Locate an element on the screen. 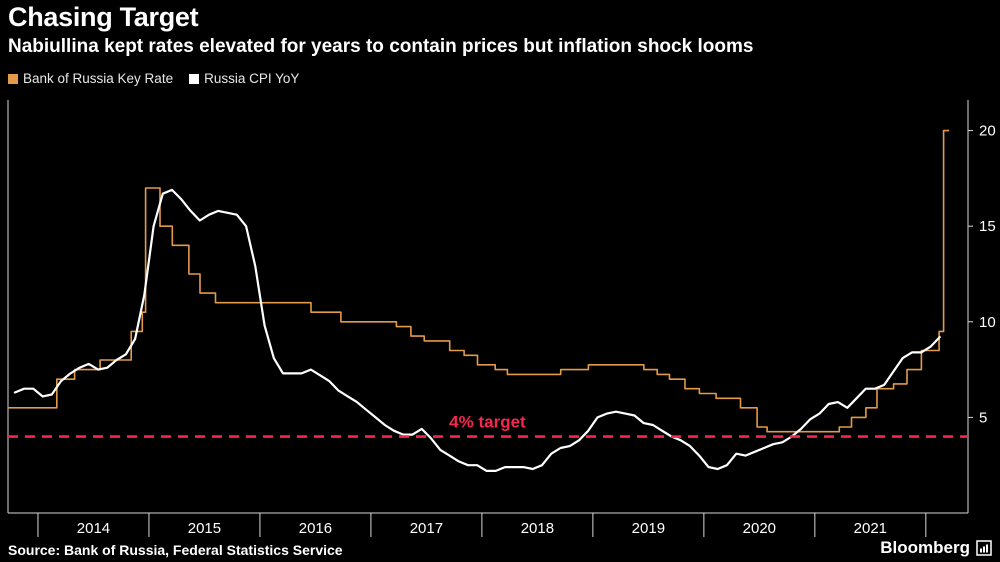 Image resolution: width=1000 pixels, height=562 pixels. bloomberg-logo: Bloomberg is located at coordinates (936, 548).